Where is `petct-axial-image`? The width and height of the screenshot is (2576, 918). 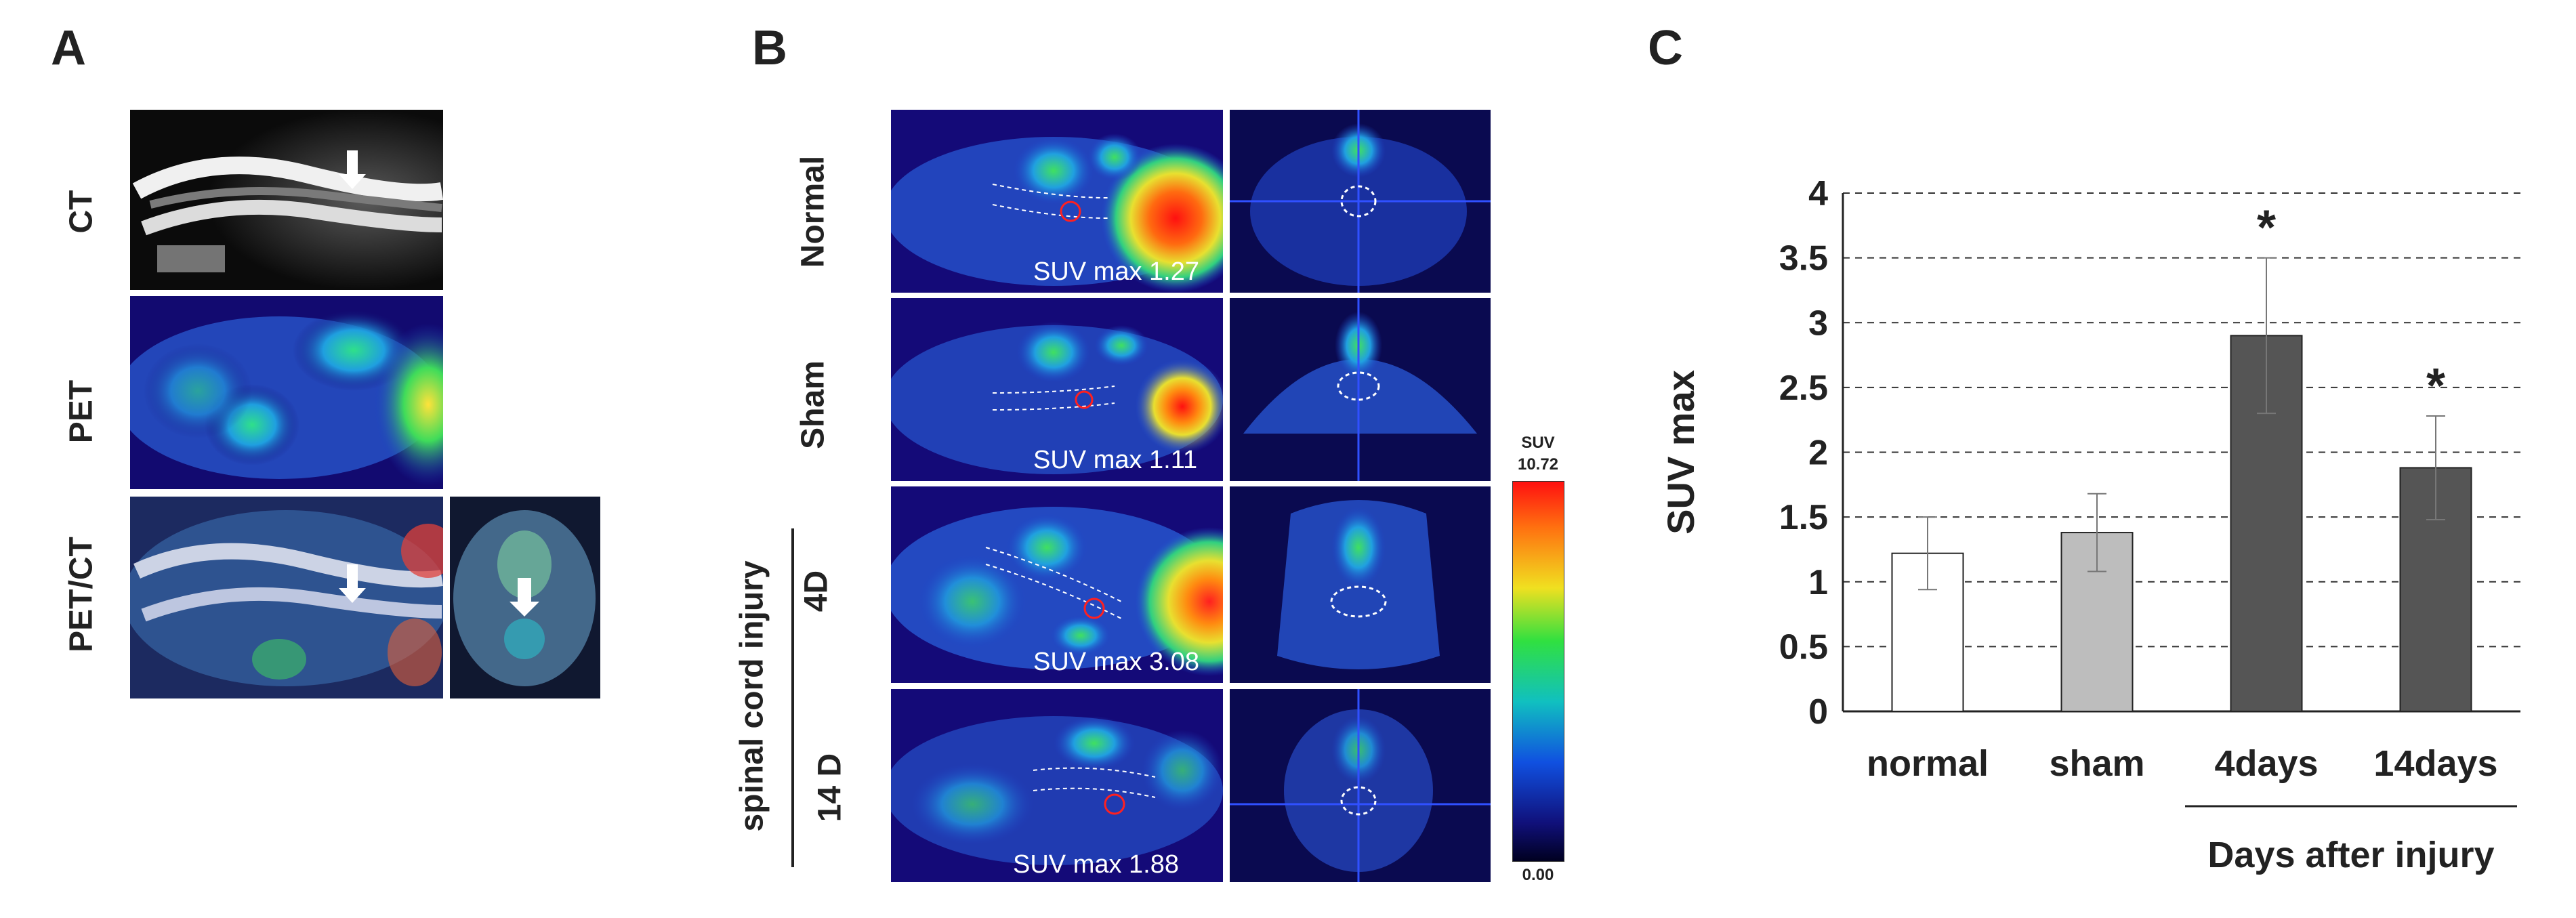
petct-axial-image is located at coordinates (525, 598).